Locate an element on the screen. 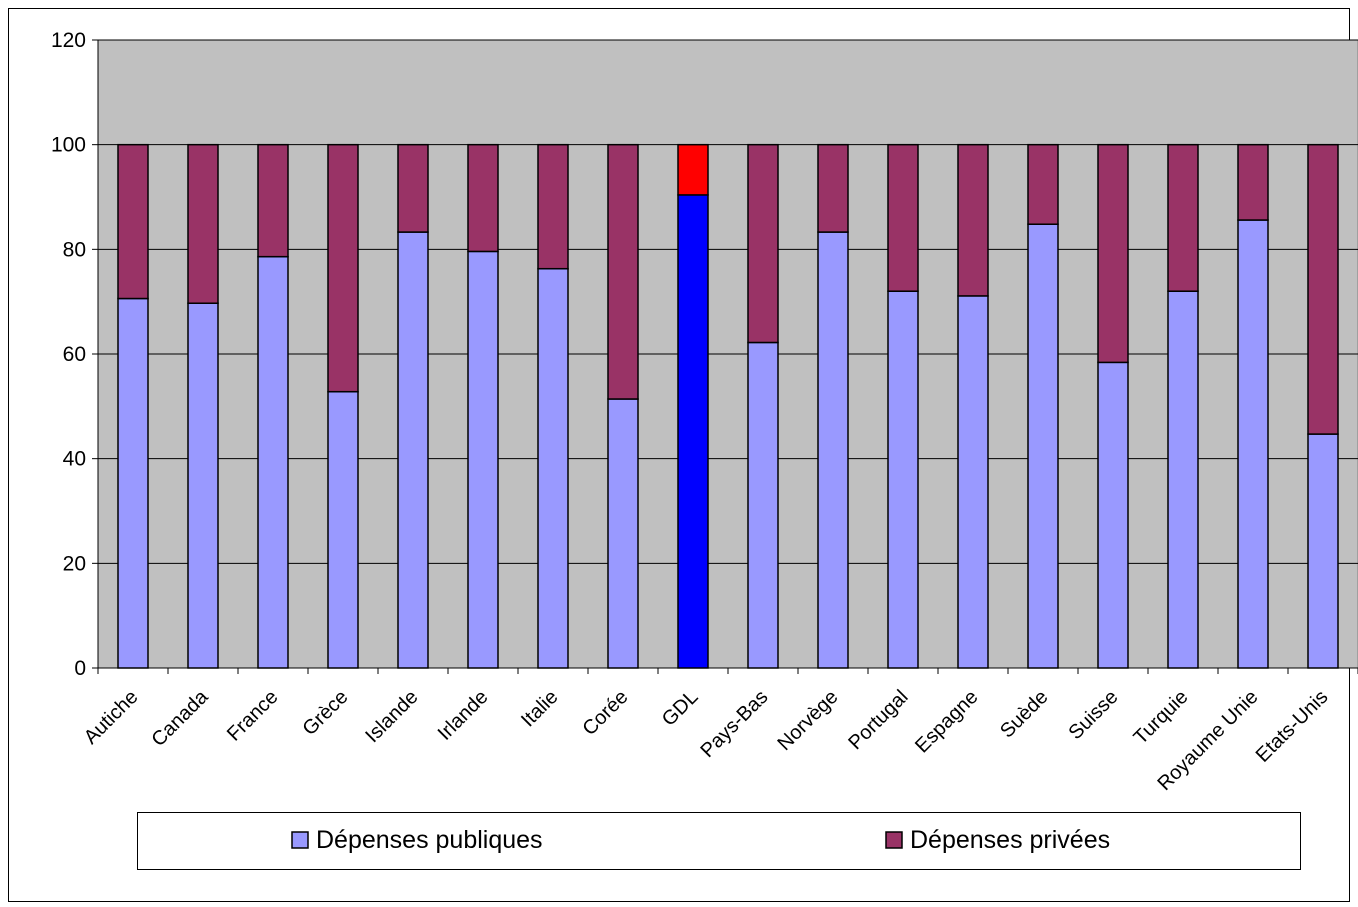  legend: Dépenses publiques Dépenses privées is located at coordinates (719, 841).